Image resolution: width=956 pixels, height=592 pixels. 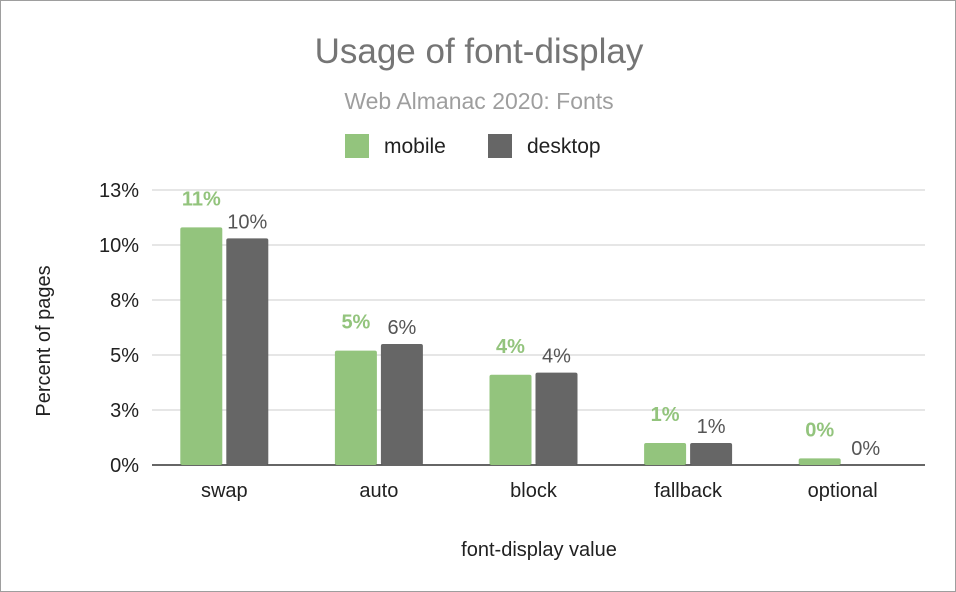 I want to click on bar-desktop-auto, so click(x=401, y=404).